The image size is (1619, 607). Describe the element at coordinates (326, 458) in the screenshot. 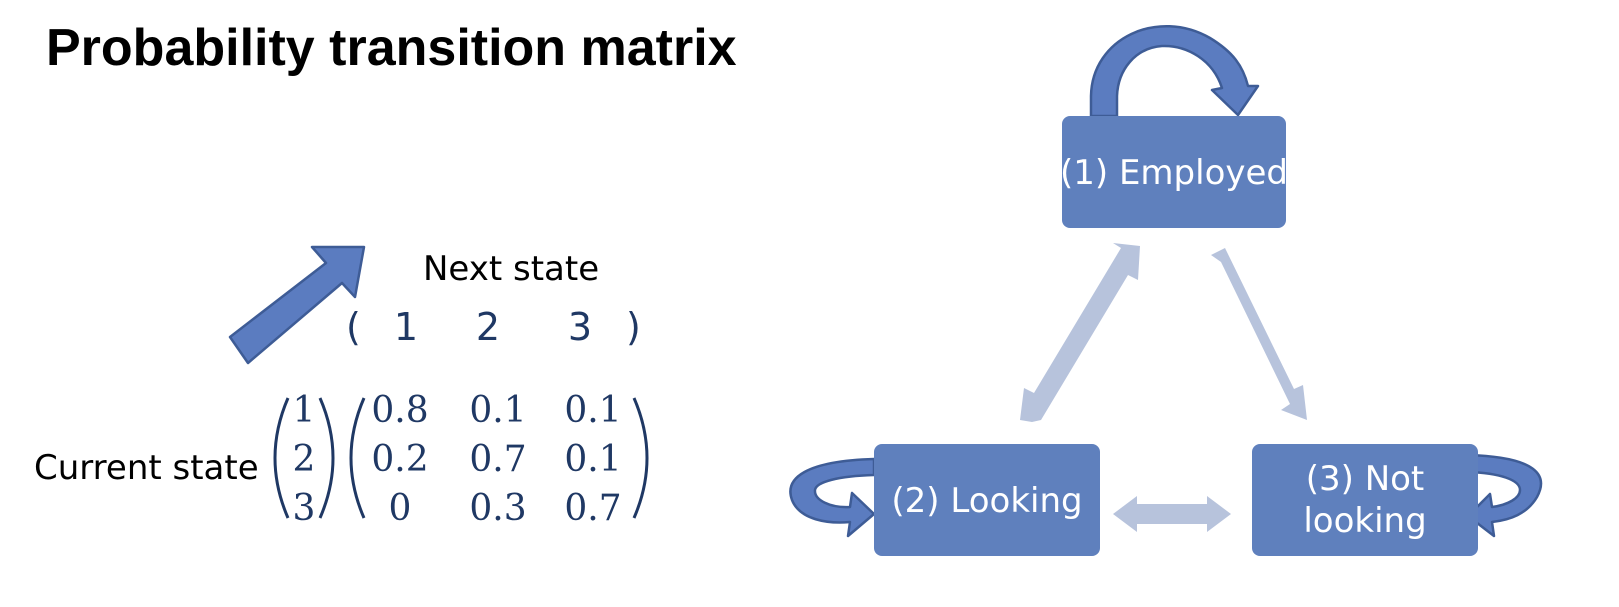

I see `row-vector-right-paren` at that location.